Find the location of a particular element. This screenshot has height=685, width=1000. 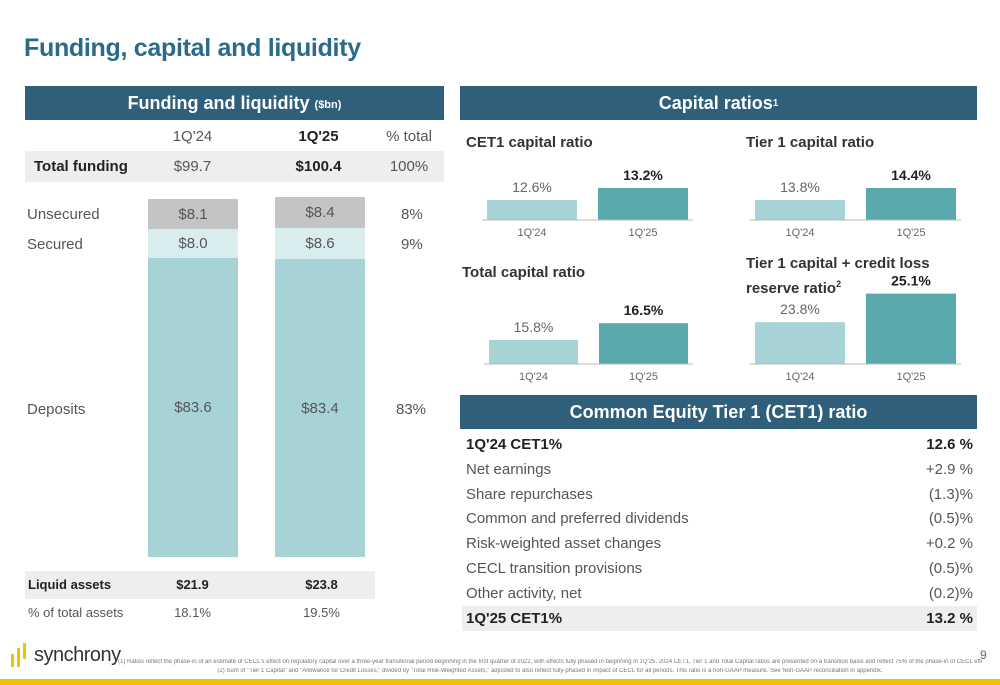

cet1-row-label: Common and preferred dividends is located at coordinates (577, 519).